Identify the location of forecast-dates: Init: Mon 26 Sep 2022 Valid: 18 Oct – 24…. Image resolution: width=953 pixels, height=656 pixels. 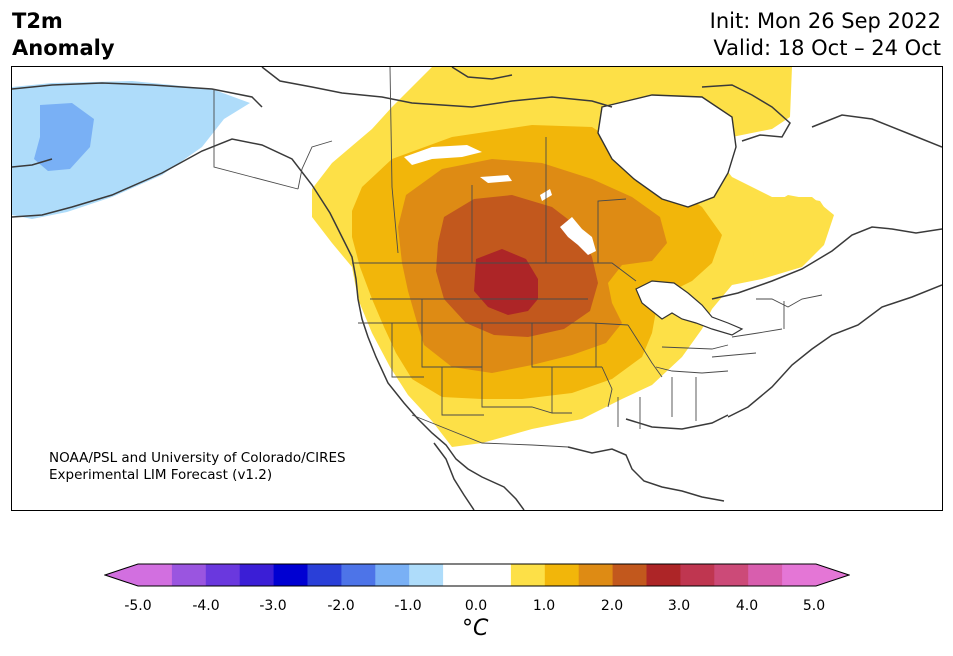
(825, 35).